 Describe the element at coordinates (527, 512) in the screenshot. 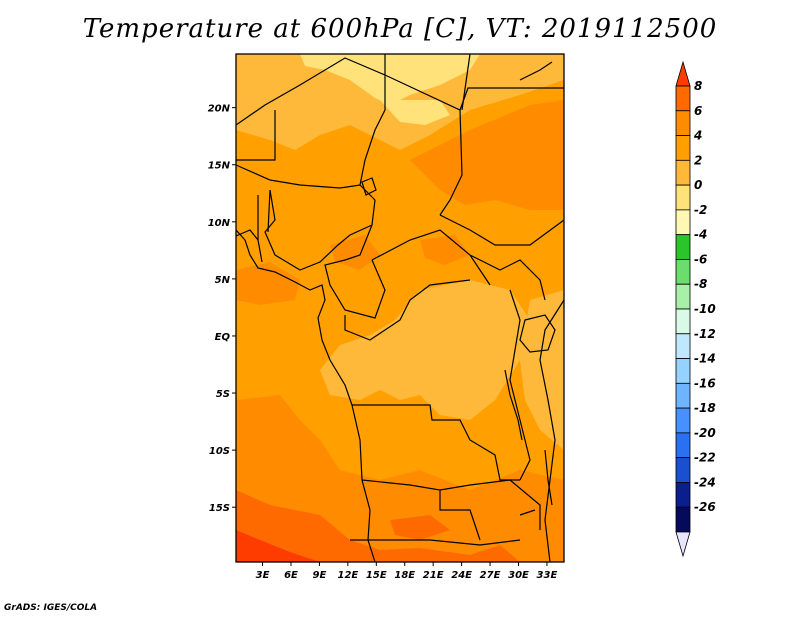

I see `lake-kariba` at that location.